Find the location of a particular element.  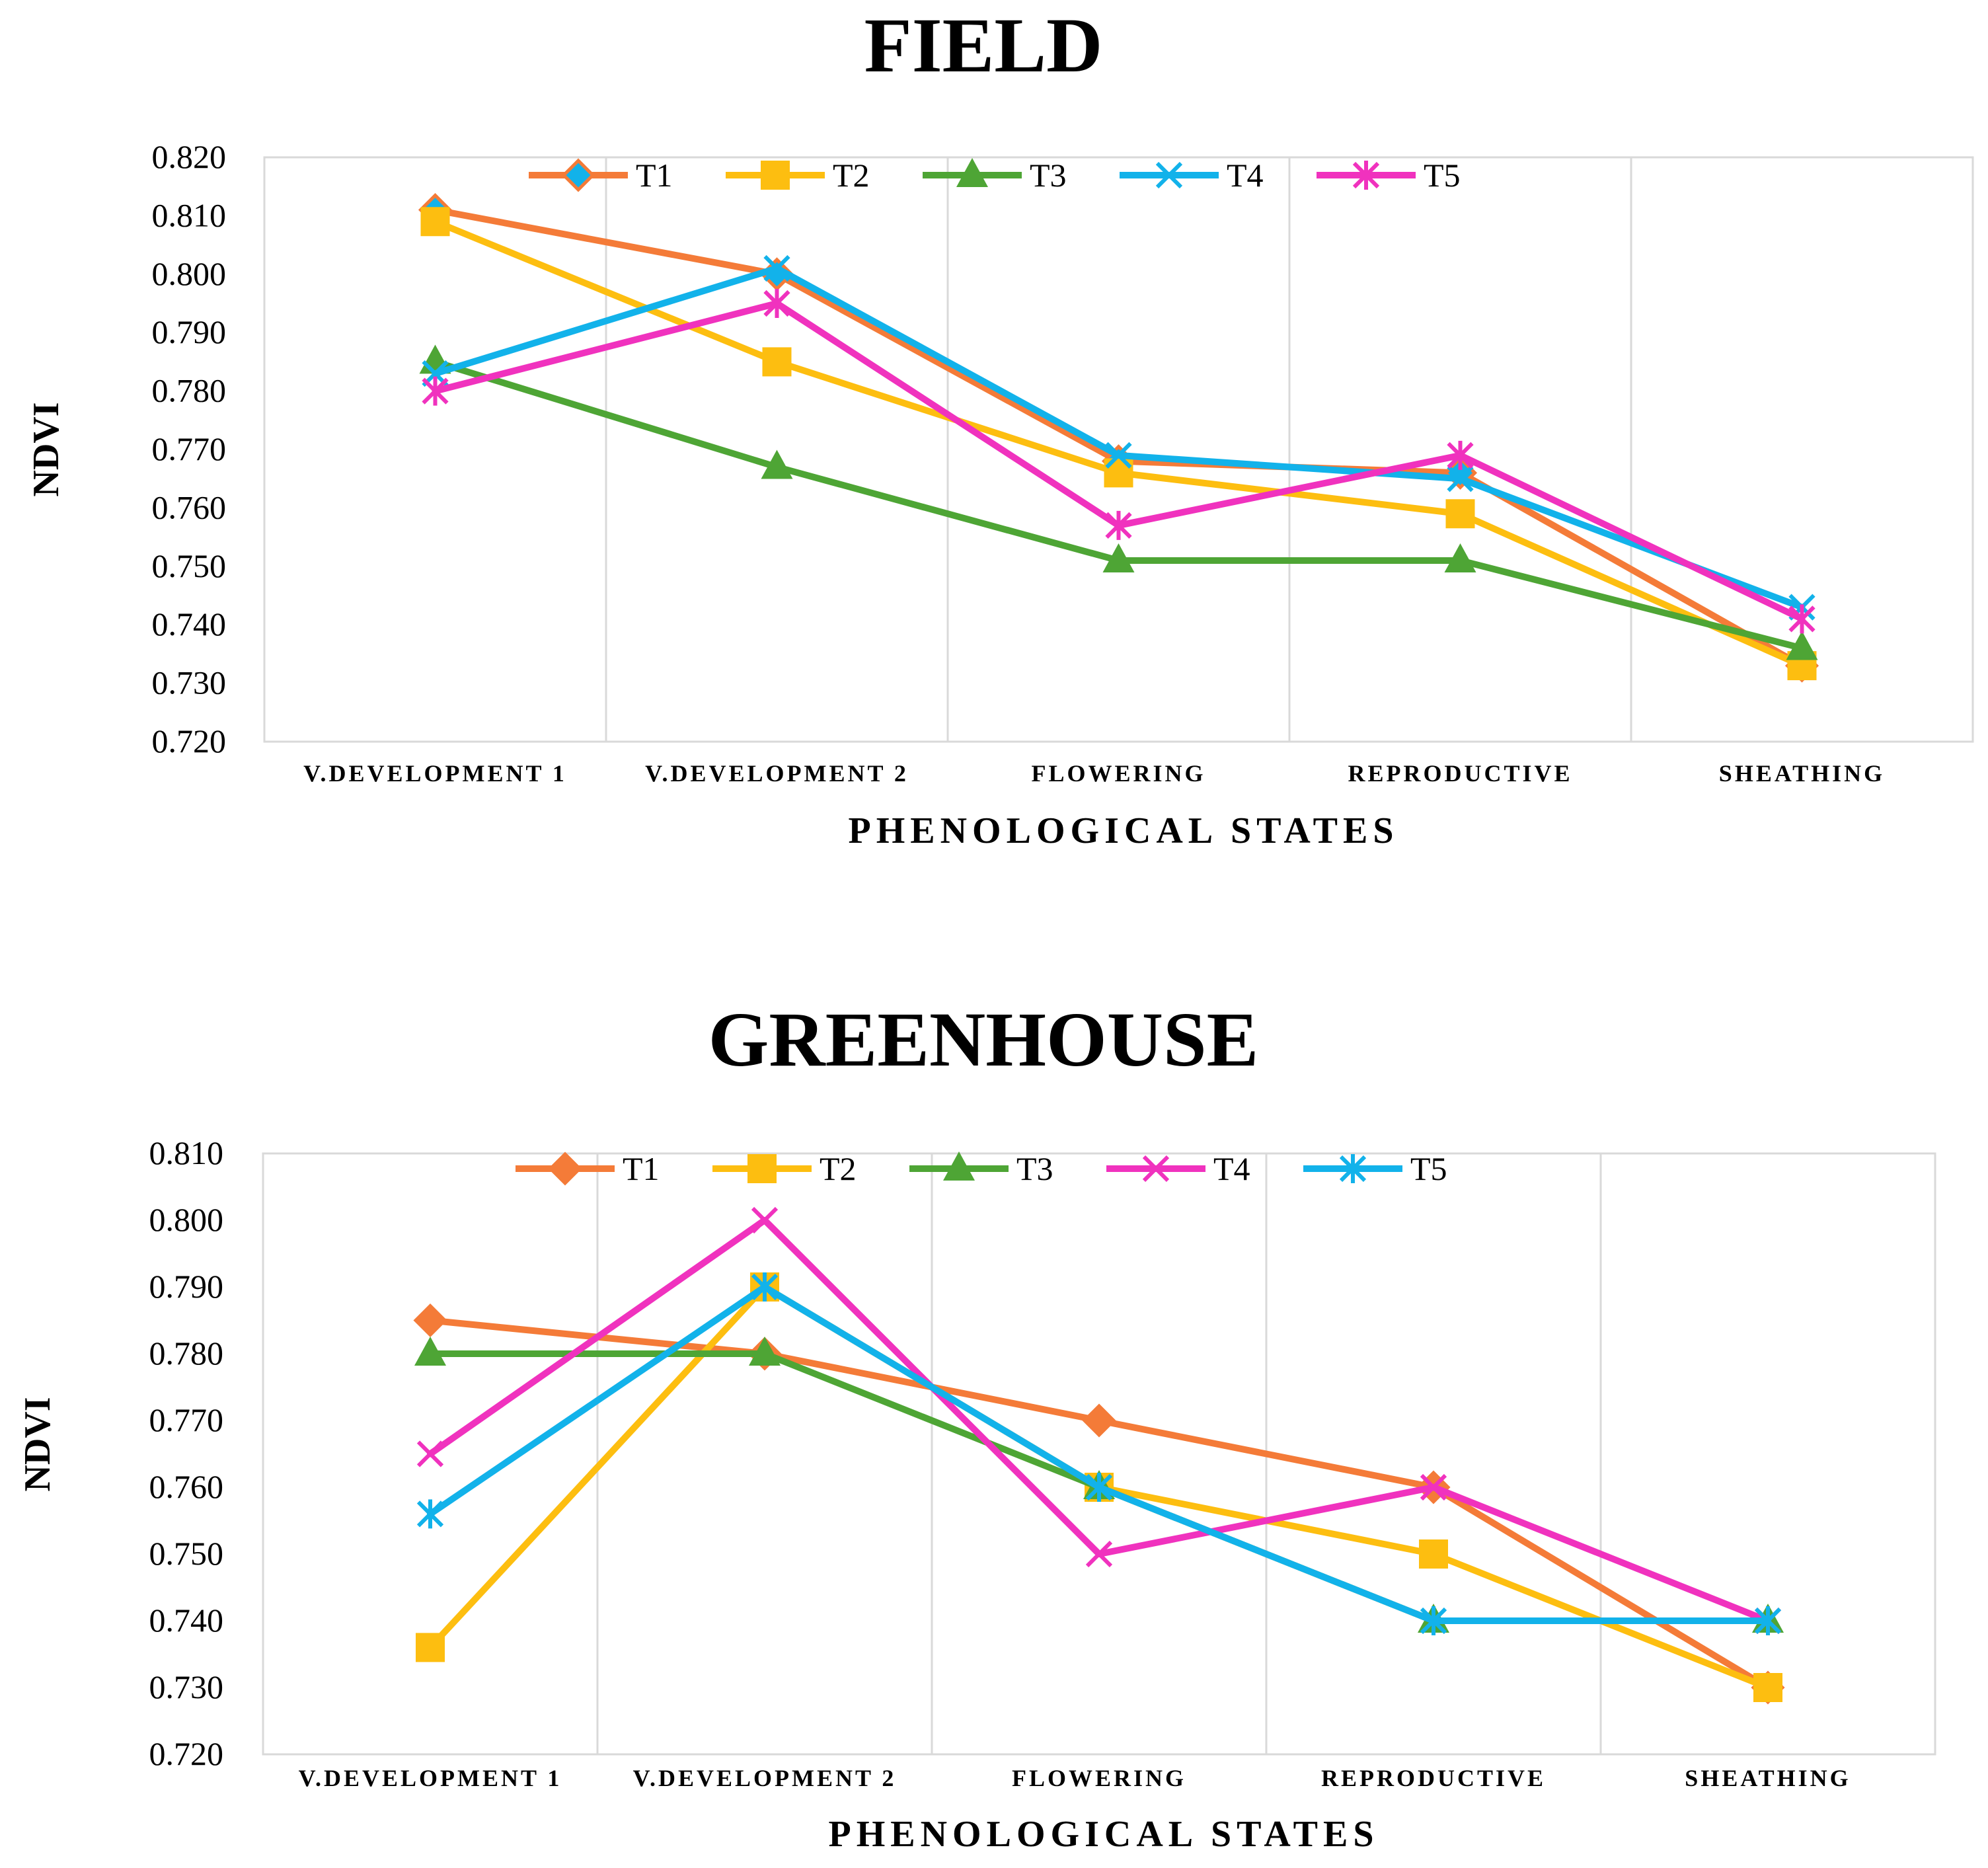

legend-item-t5: T5 is located at coordinates (1389, 175).